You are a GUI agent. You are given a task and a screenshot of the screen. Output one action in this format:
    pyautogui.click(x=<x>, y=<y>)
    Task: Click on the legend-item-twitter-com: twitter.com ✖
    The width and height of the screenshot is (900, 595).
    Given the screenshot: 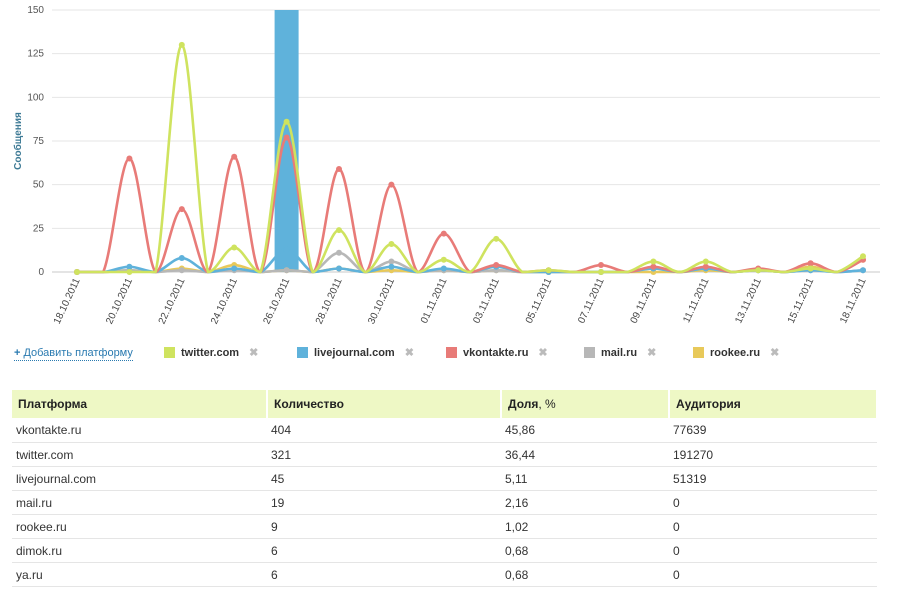 What is the action you would take?
    pyautogui.click(x=211, y=352)
    